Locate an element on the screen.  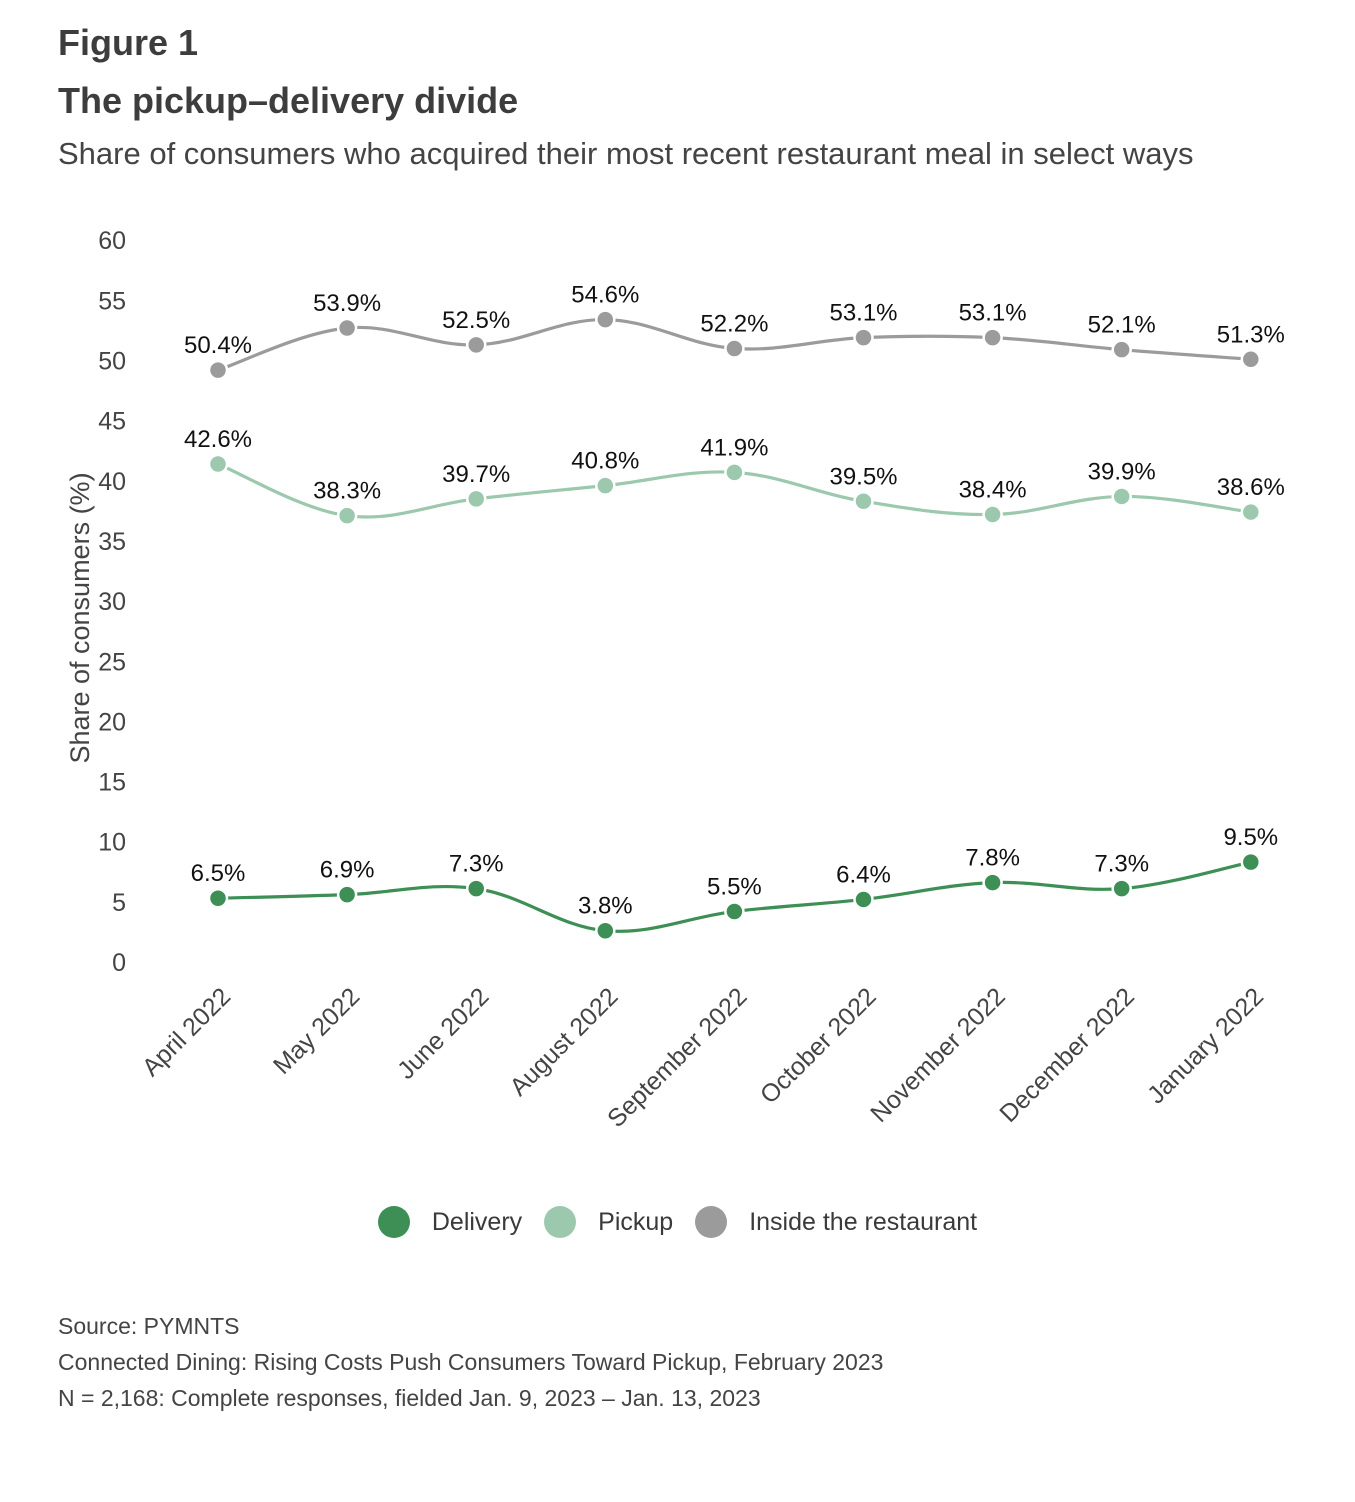
y-tick-label: 0 is located at coordinates (119, 963).